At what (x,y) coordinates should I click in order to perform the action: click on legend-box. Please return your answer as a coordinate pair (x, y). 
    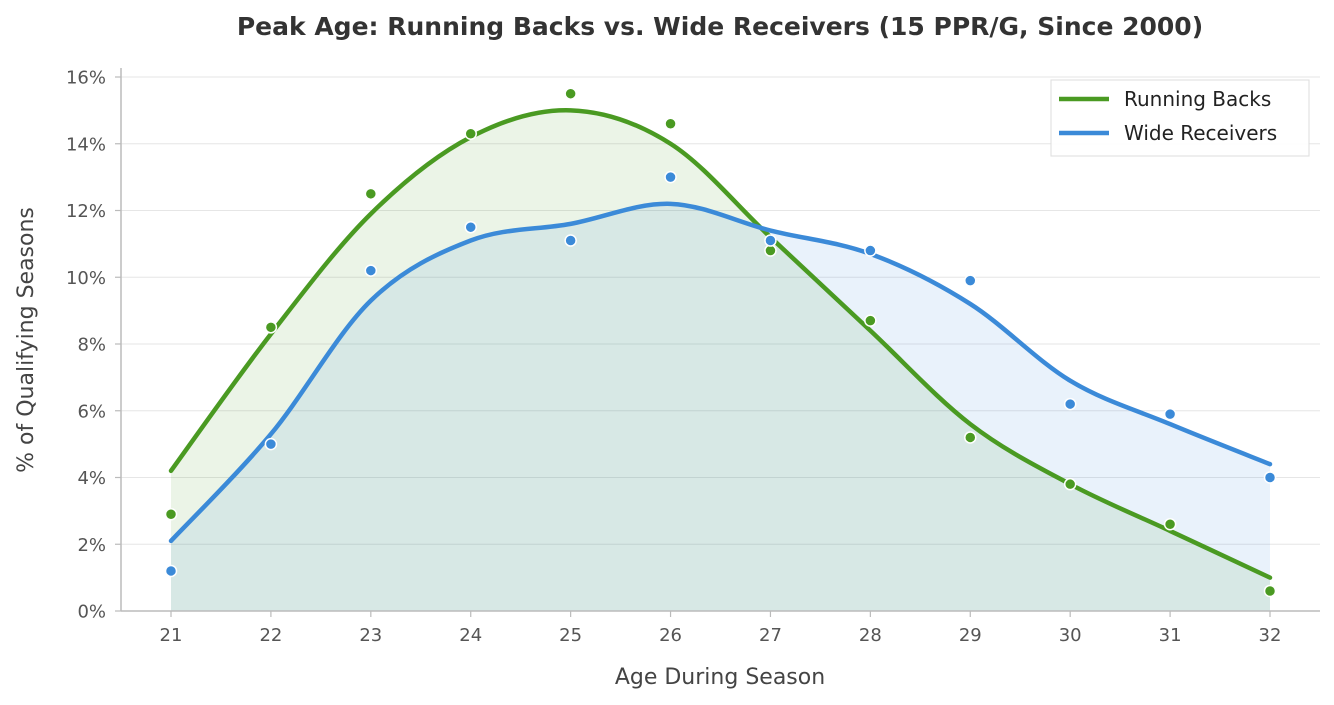
    Looking at the image, I should click on (1180, 118).